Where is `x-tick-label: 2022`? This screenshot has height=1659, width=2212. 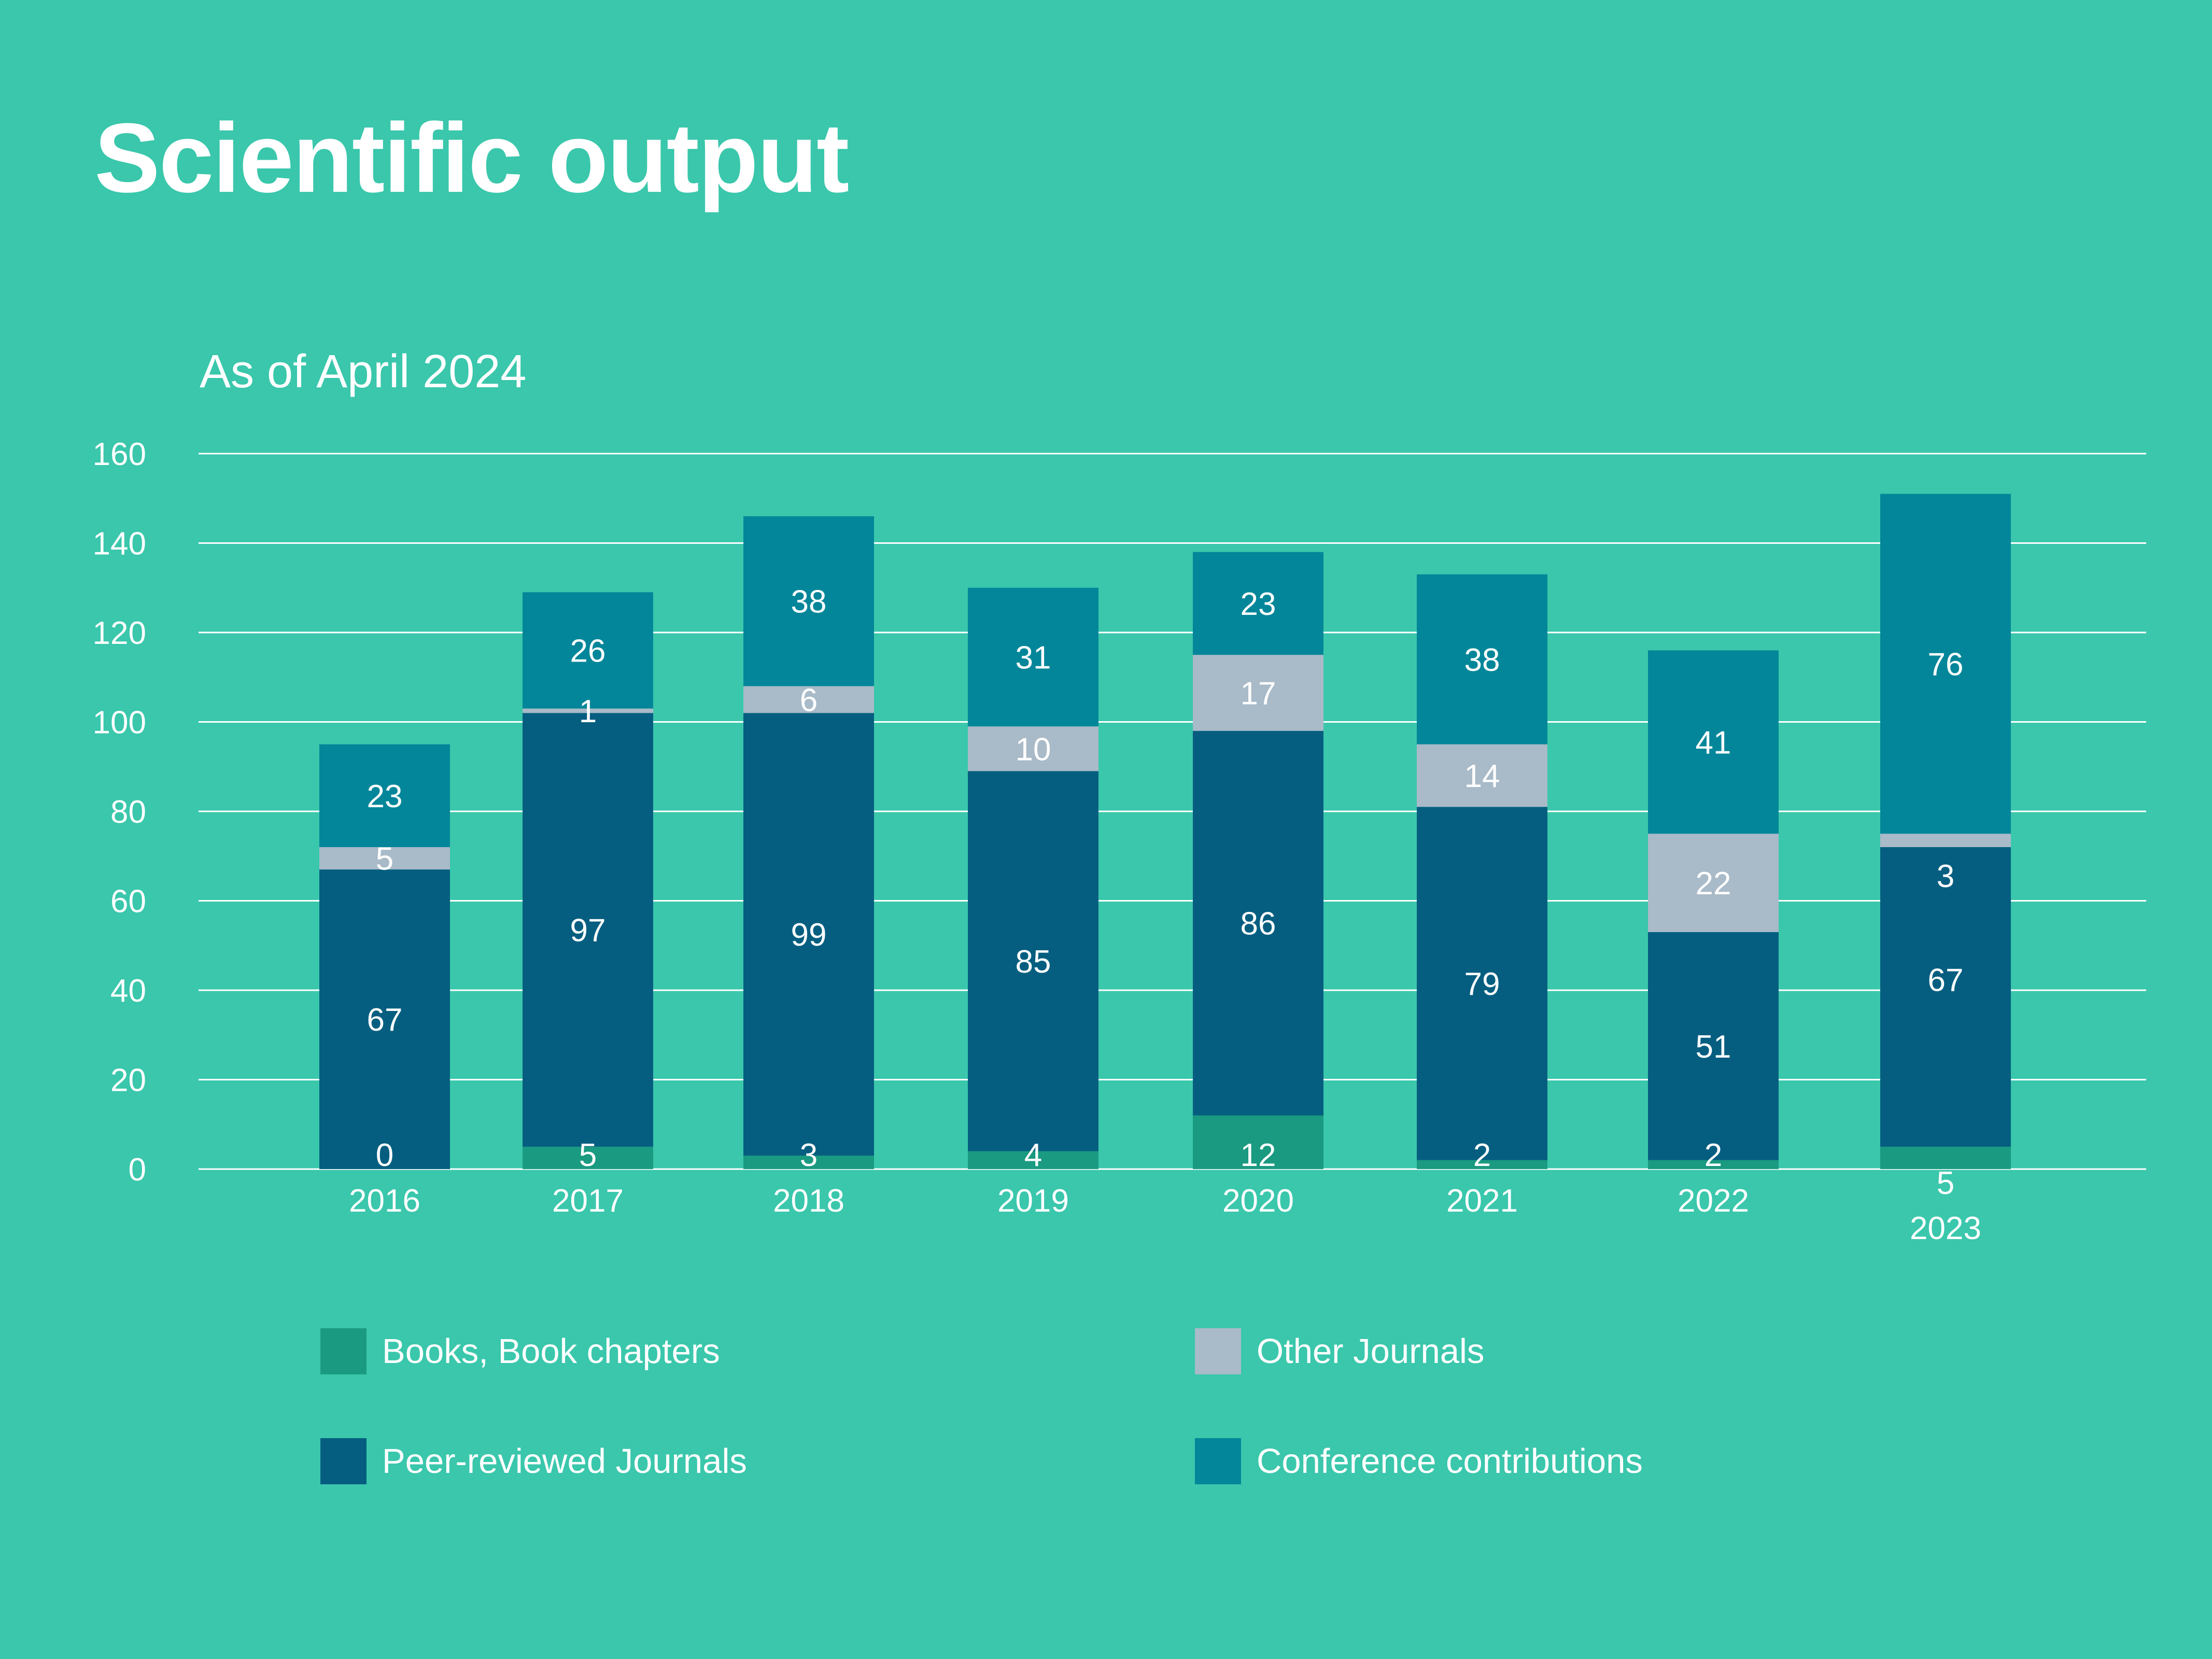 x-tick-label: 2022 is located at coordinates (1713, 1201).